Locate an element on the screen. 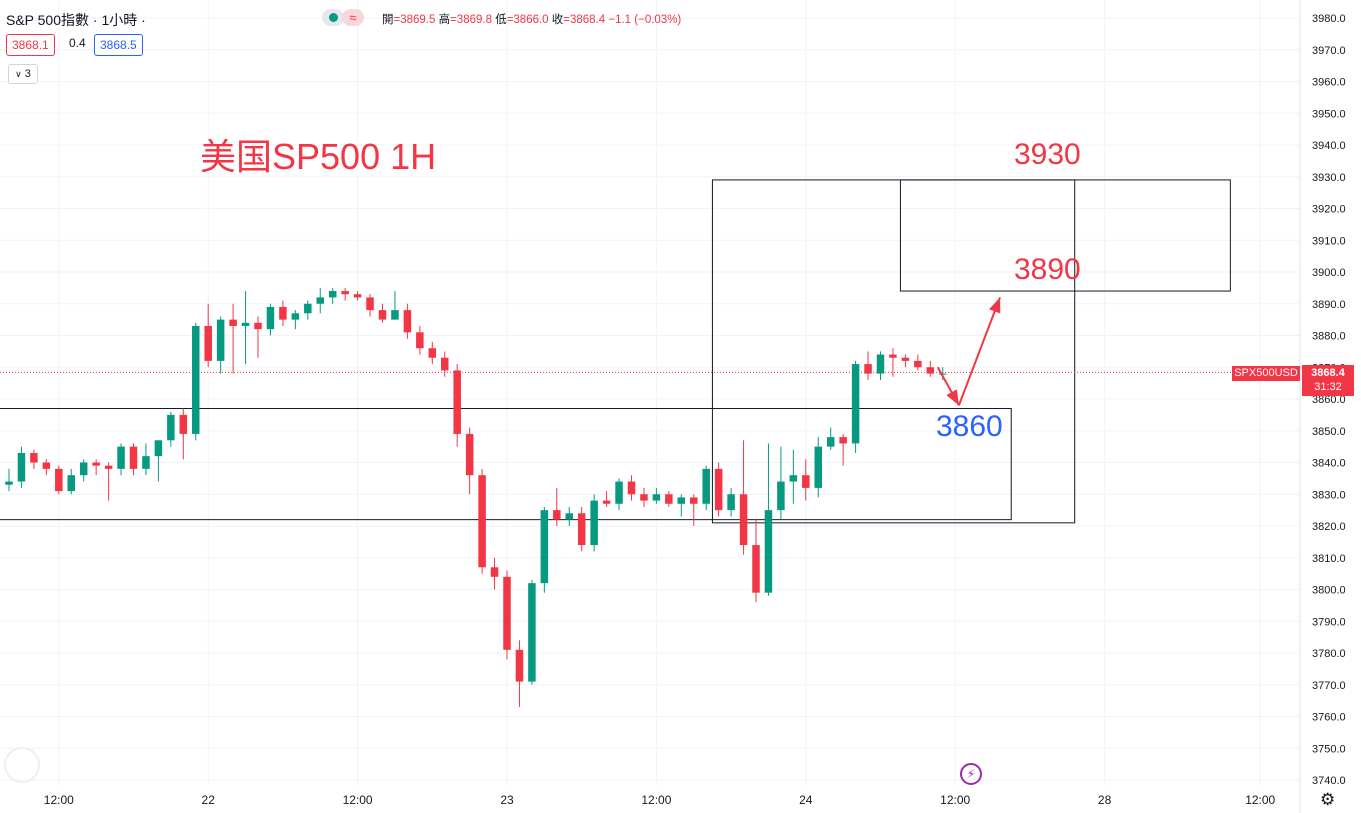 The image size is (1361, 813). symbol-price-label: SPX500USD is located at coordinates (1266, 373).